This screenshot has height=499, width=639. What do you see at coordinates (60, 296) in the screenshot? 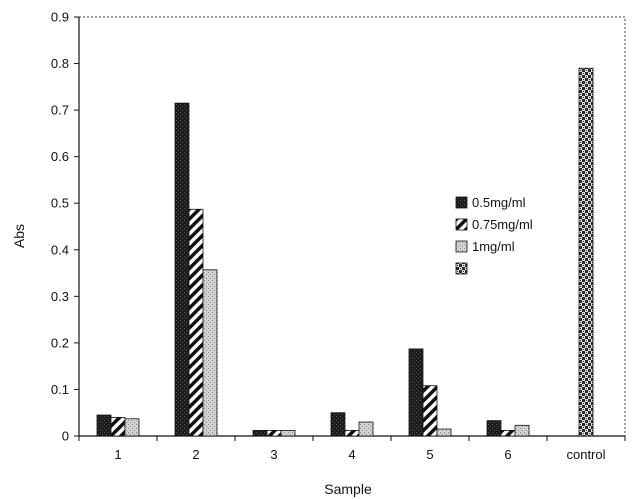
I see `y-tick-label: 0.3` at bounding box center [60, 296].